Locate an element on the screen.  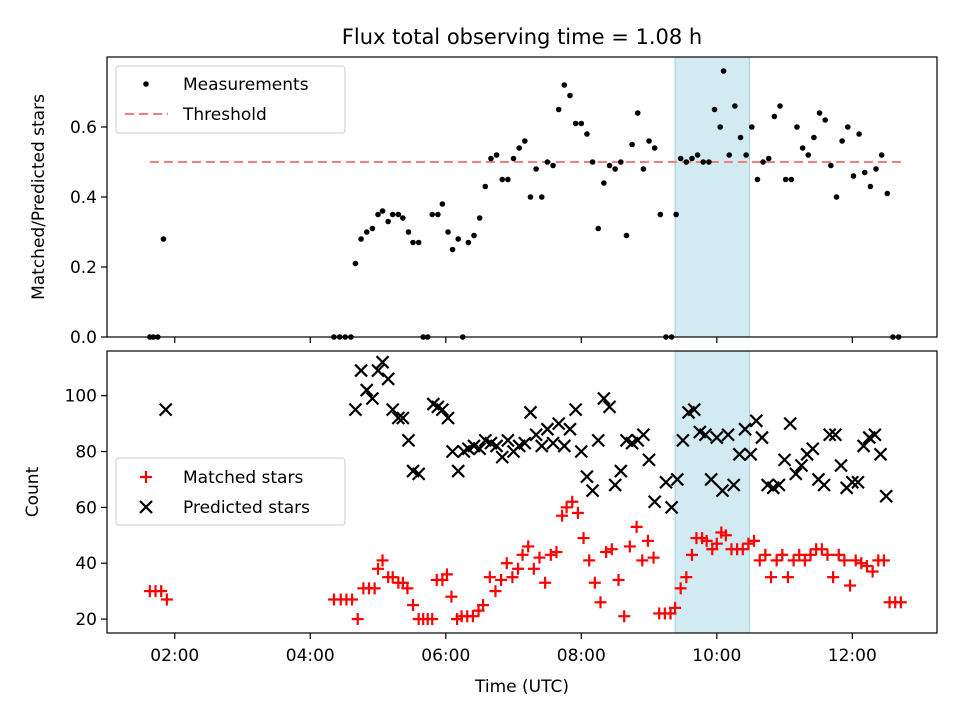
bottom-x-tick-label: 04:00 is located at coordinates (310, 656).